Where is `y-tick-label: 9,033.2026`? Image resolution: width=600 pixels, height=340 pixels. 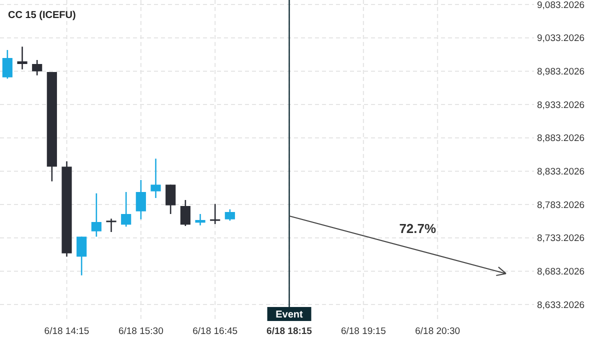
y-tick-label: 9,033.2026 is located at coordinates (561, 38).